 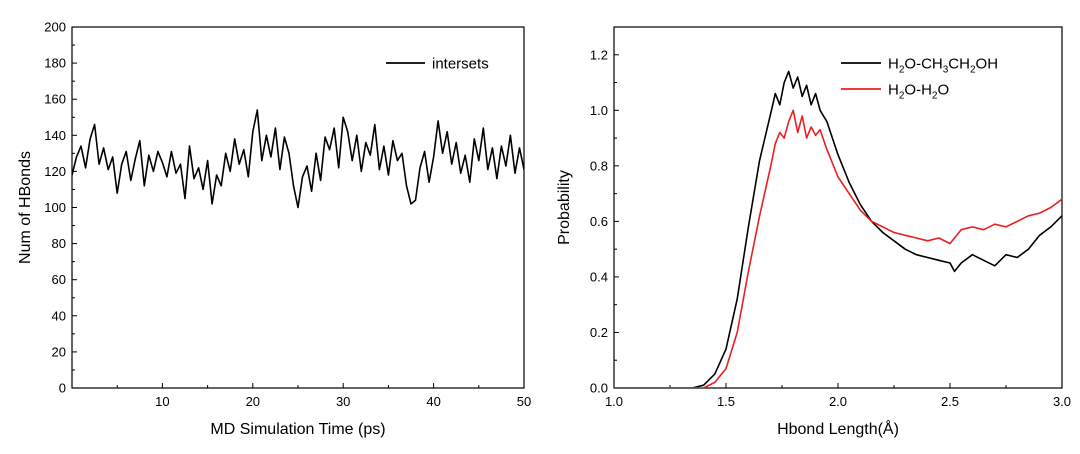 I want to click on y-axis-label: Num of HBonds, so click(x=25, y=207).